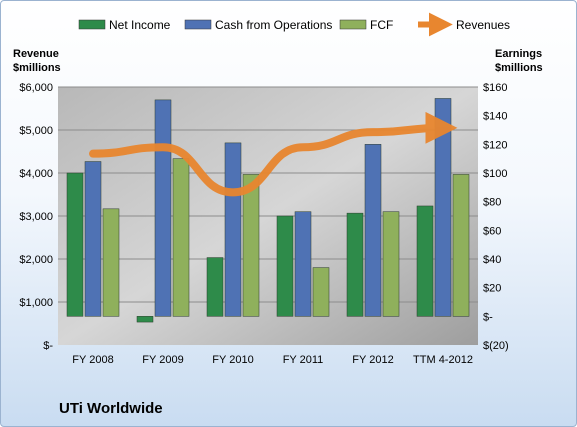 Image resolution: width=577 pixels, height=427 pixels. What do you see at coordinates (37, 68) in the screenshot?
I see `left-axis-title-line2: $millions` at bounding box center [37, 68].